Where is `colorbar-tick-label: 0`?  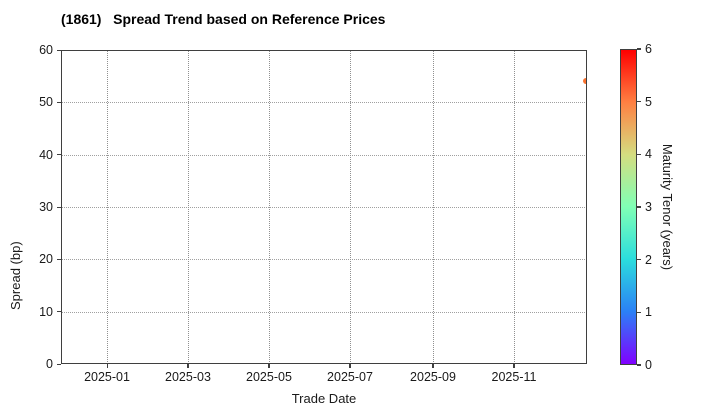 colorbar-tick-label: 0 is located at coordinates (648, 365).